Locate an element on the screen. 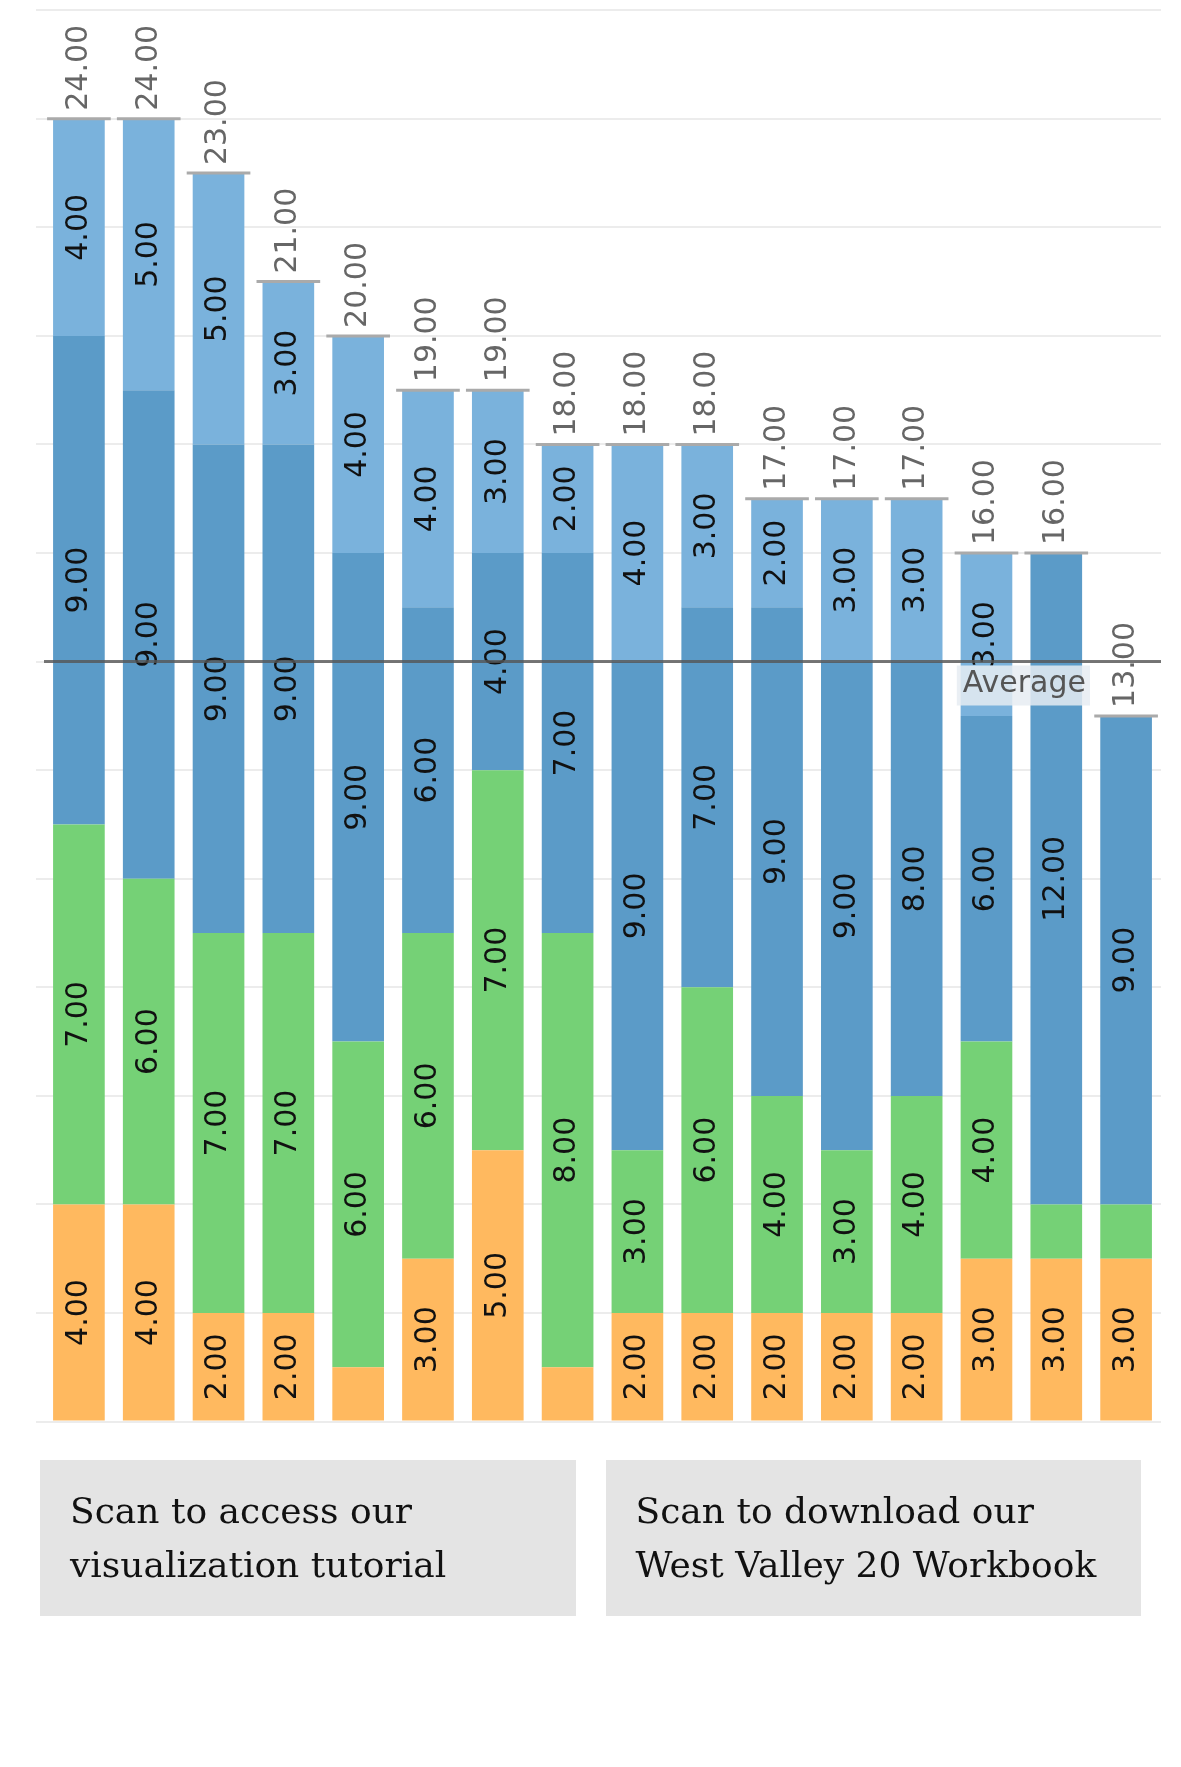 The width and height of the screenshot is (1181, 1767). data-label: 12.00 is located at coordinates (1054, 878).